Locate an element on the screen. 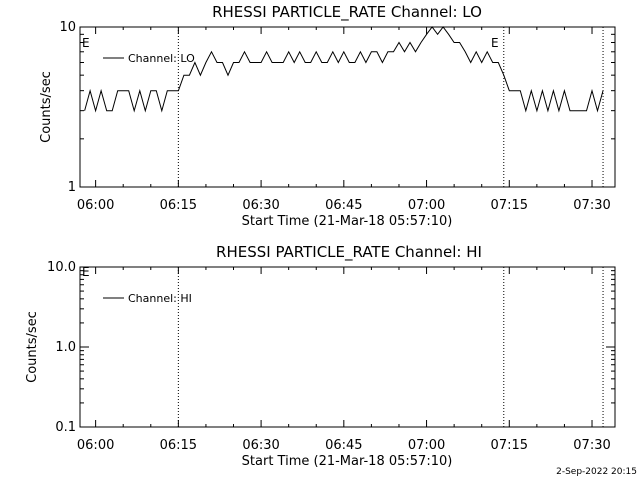 The height and width of the screenshot is (480, 640). x-axis-label-lo: Start Time (21-Mar-18 05:57:10) is located at coordinates (347, 221).